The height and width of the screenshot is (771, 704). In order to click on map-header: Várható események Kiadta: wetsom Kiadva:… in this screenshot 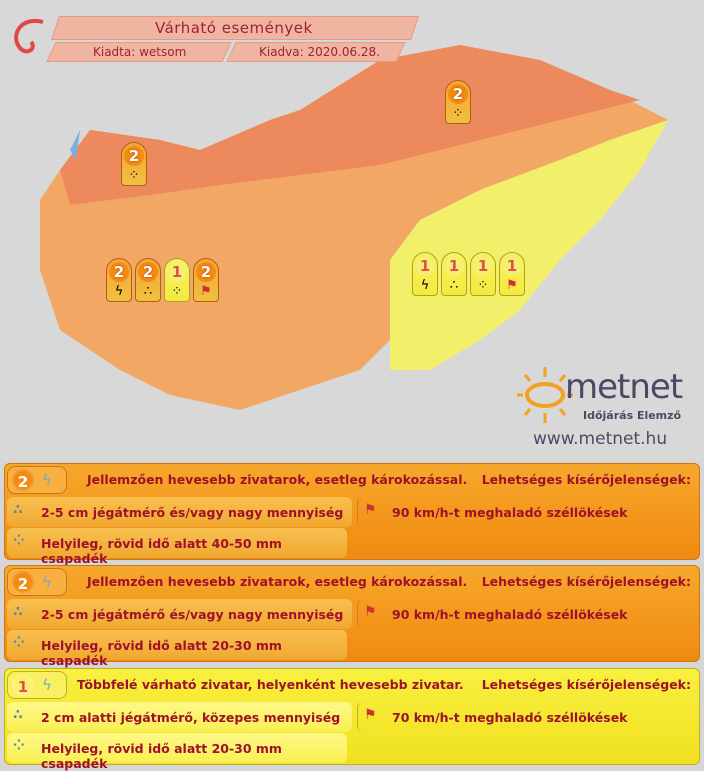, I will do `click(216, 40)`.